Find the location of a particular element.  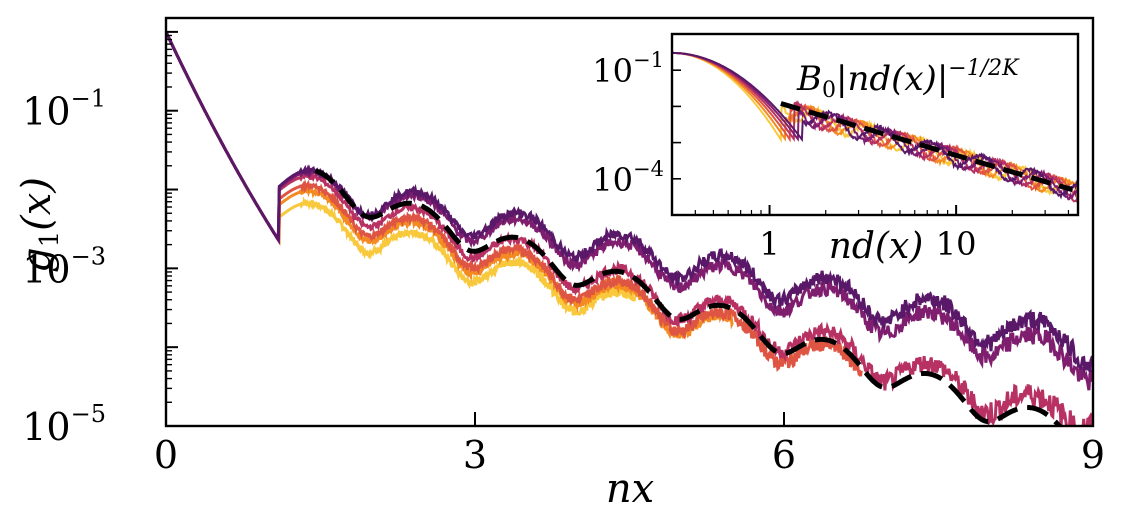

inset-series-group is located at coordinates (875, 127).